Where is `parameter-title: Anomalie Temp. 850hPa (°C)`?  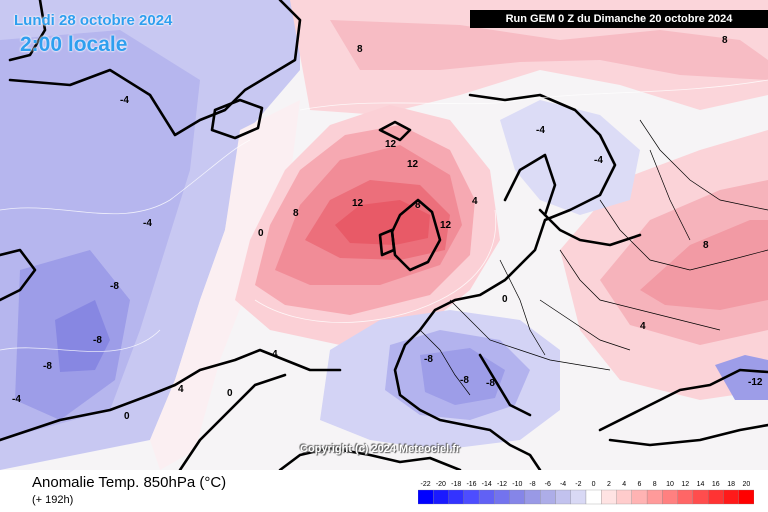
parameter-title: Anomalie Temp. 850hPa (°C) is located at coordinates (129, 482).